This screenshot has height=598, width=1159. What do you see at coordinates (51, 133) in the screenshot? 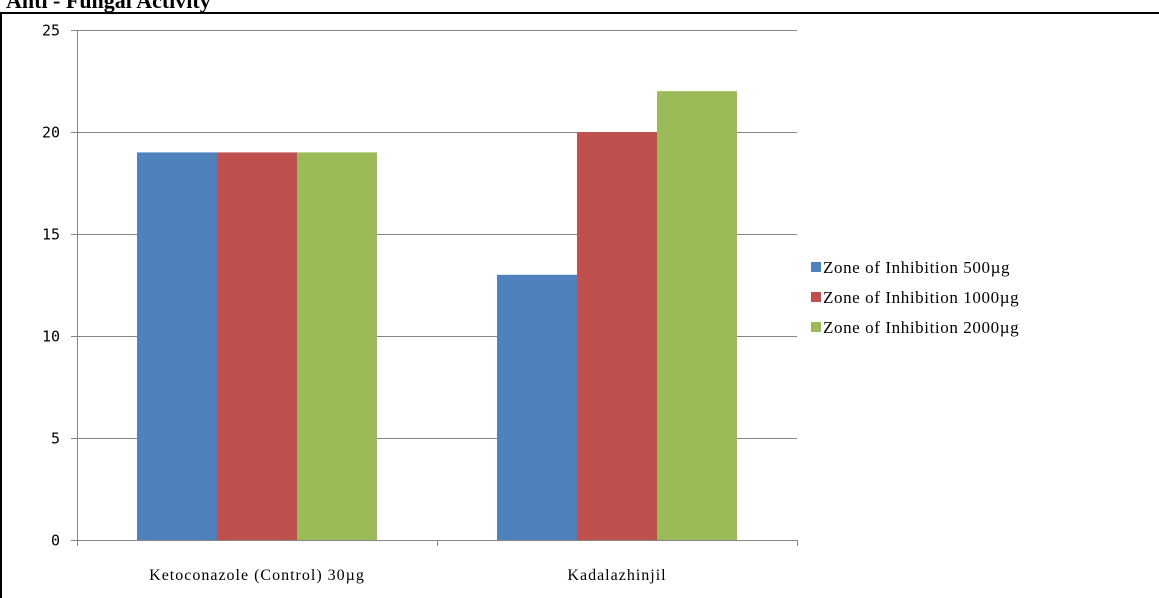
I see `y-tick-label: 20` at bounding box center [51, 133].